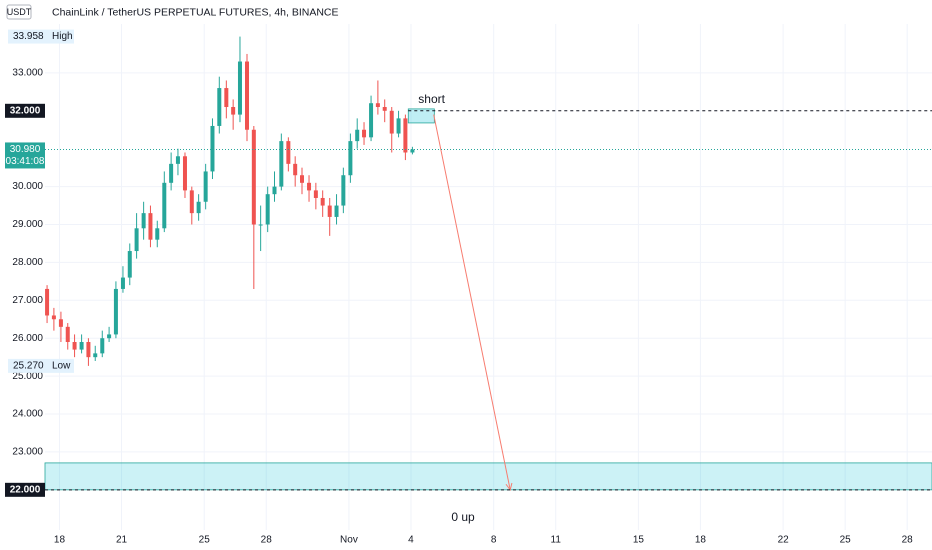 The image size is (932, 550). What do you see at coordinates (463, 517) in the screenshot?
I see `note: 0 up` at bounding box center [463, 517].